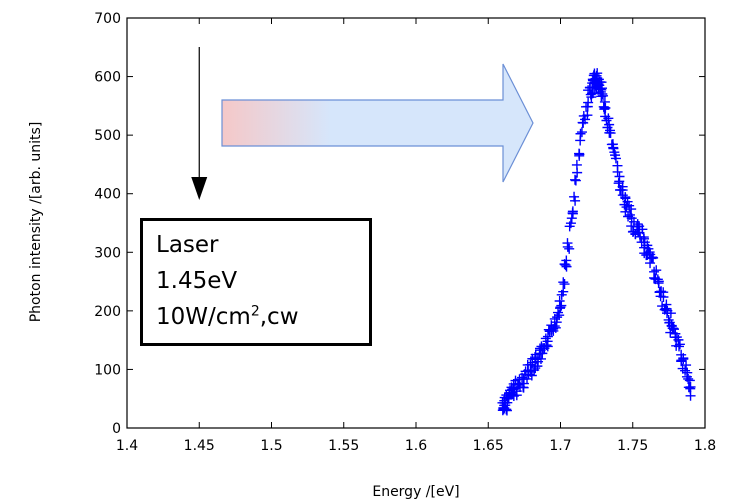 This screenshot has height=503, width=738. I want to click on x-axis-title: Energy /[eV], so click(415, 492).